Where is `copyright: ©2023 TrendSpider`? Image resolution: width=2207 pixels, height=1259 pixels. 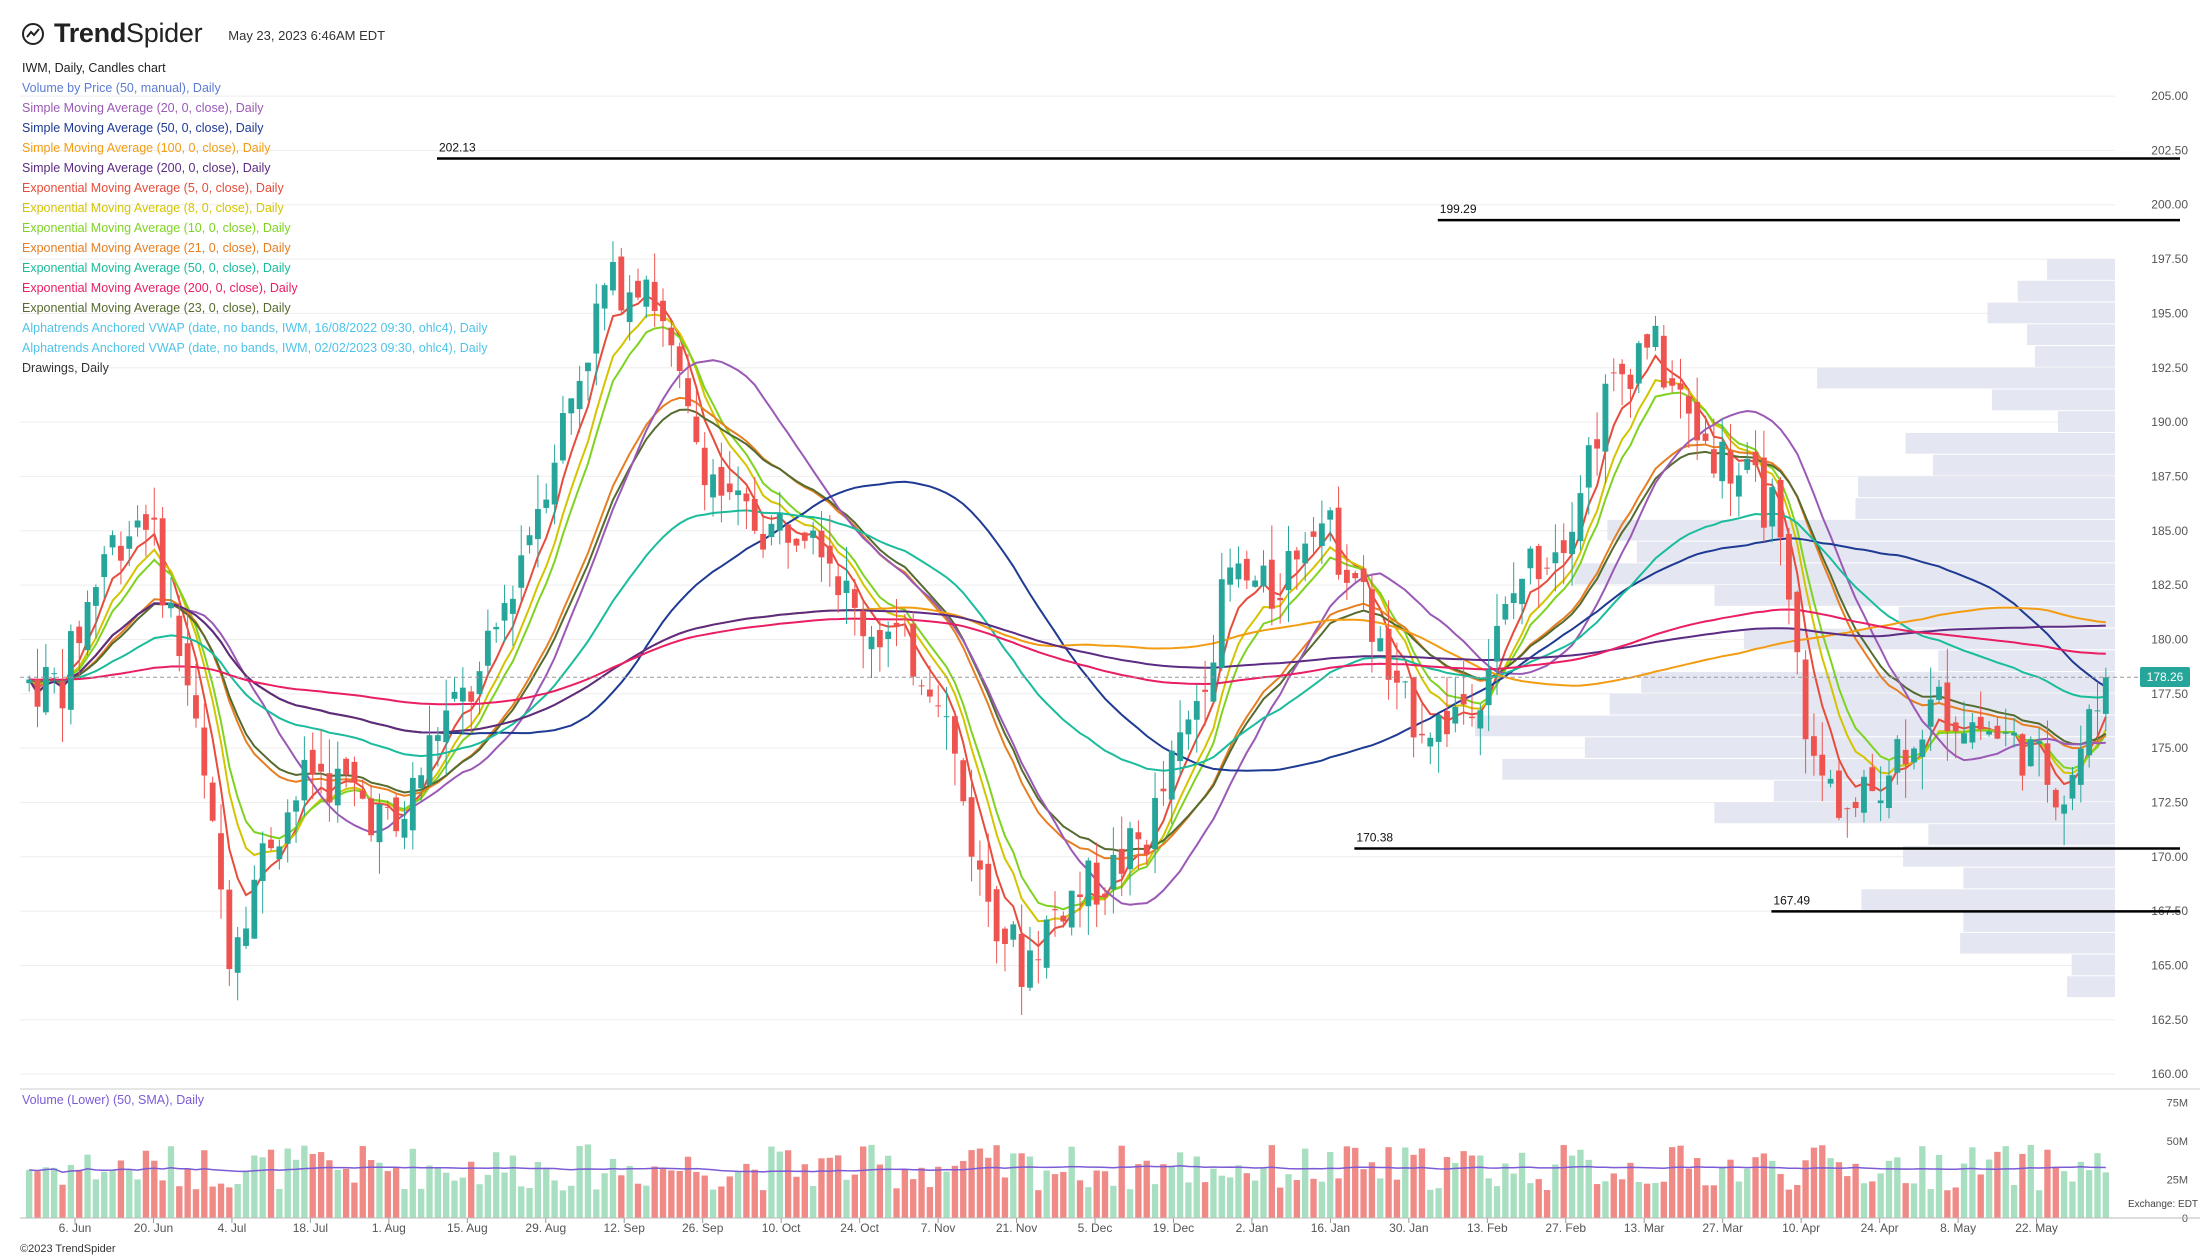
copyright: ©2023 TrendSpider is located at coordinates (68, 1249).